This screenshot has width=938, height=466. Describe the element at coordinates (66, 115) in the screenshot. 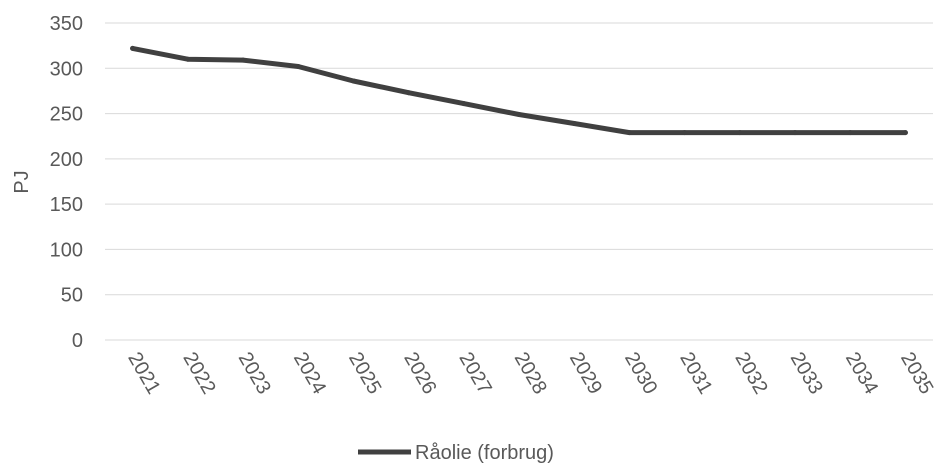

I see `y-tick-label: 250` at that location.